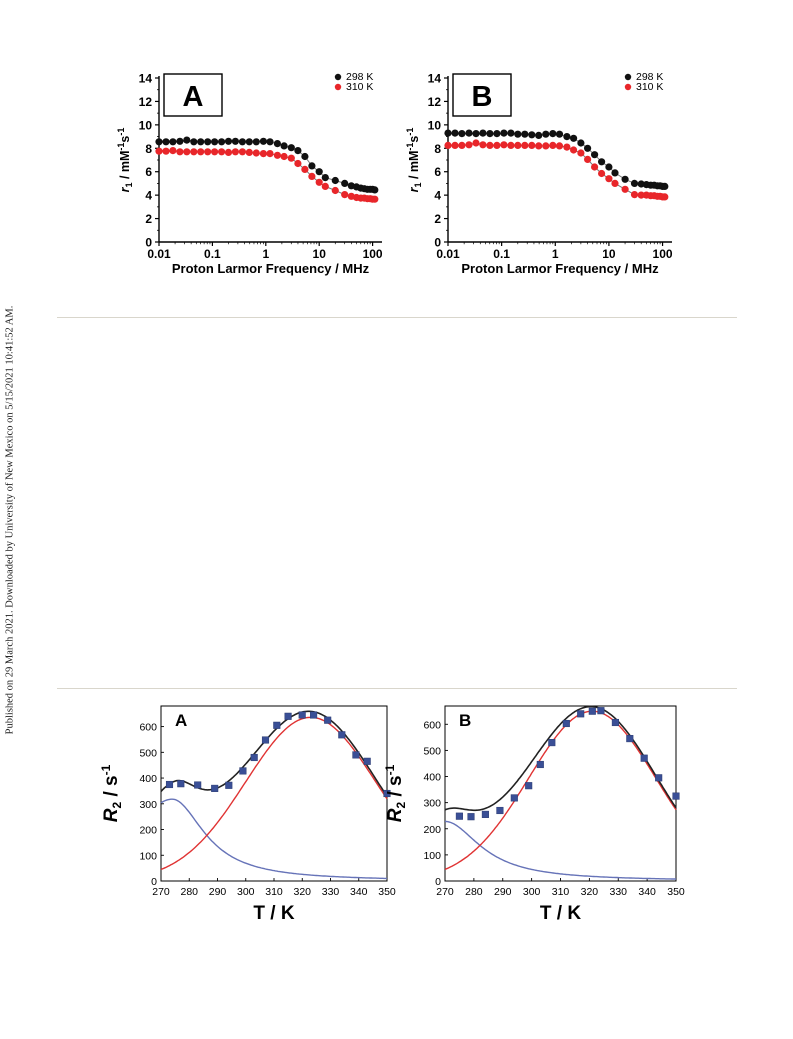 The height and width of the screenshot is (1039, 793). What do you see at coordinates (148, 779) in the screenshot?
I see `y-tick-label: 400` at bounding box center [148, 779].